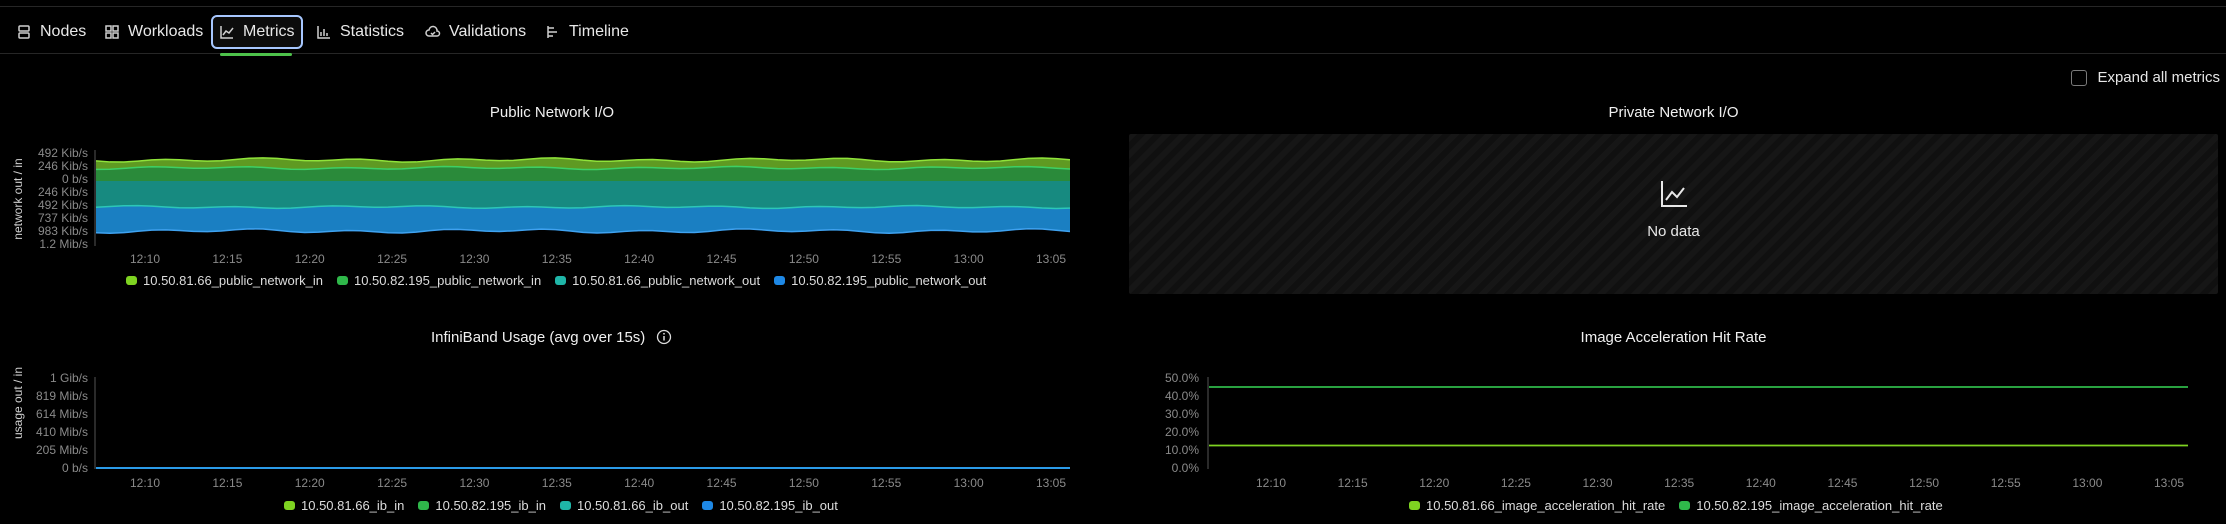 This screenshot has height=524, width=2226. Describe the element at coordinates (582, 207) in the screenshot. I see `series-line-81-66-public-network-out` at that location.